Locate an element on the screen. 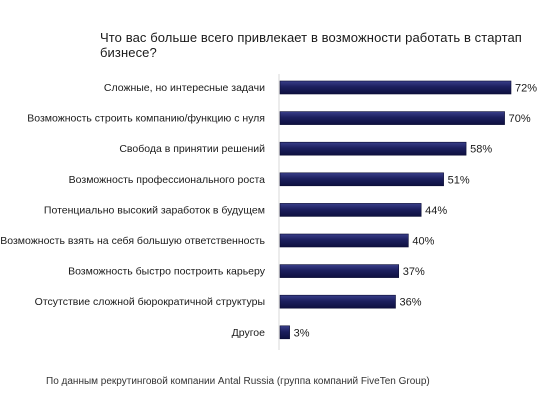  category-label: Другое is located at coordinates (249, 333).